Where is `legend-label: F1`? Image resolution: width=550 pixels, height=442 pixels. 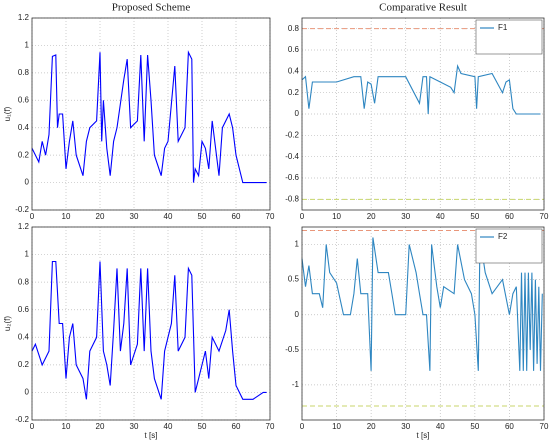
legend-label: F1 is located at coordinates (503, 27).